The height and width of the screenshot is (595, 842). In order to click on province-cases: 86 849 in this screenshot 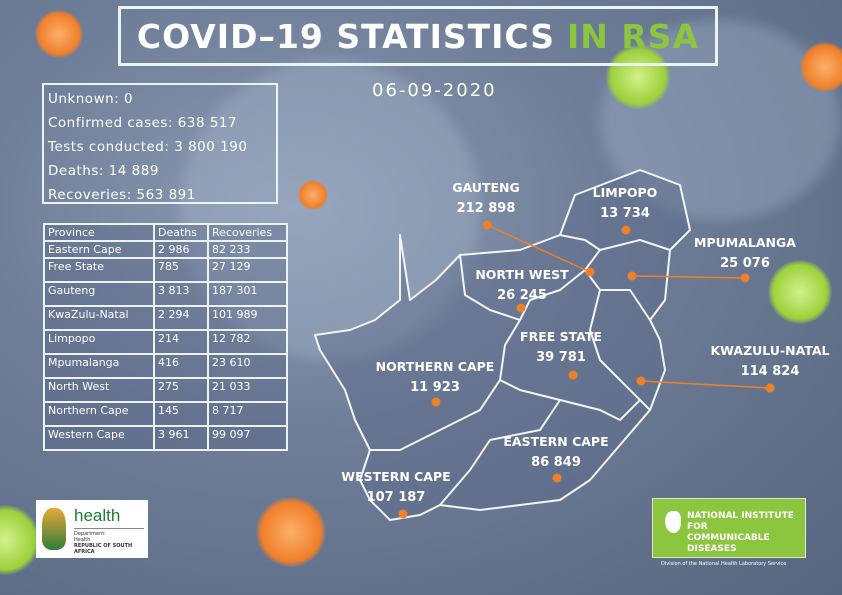, I will do `click(556, 462)`.